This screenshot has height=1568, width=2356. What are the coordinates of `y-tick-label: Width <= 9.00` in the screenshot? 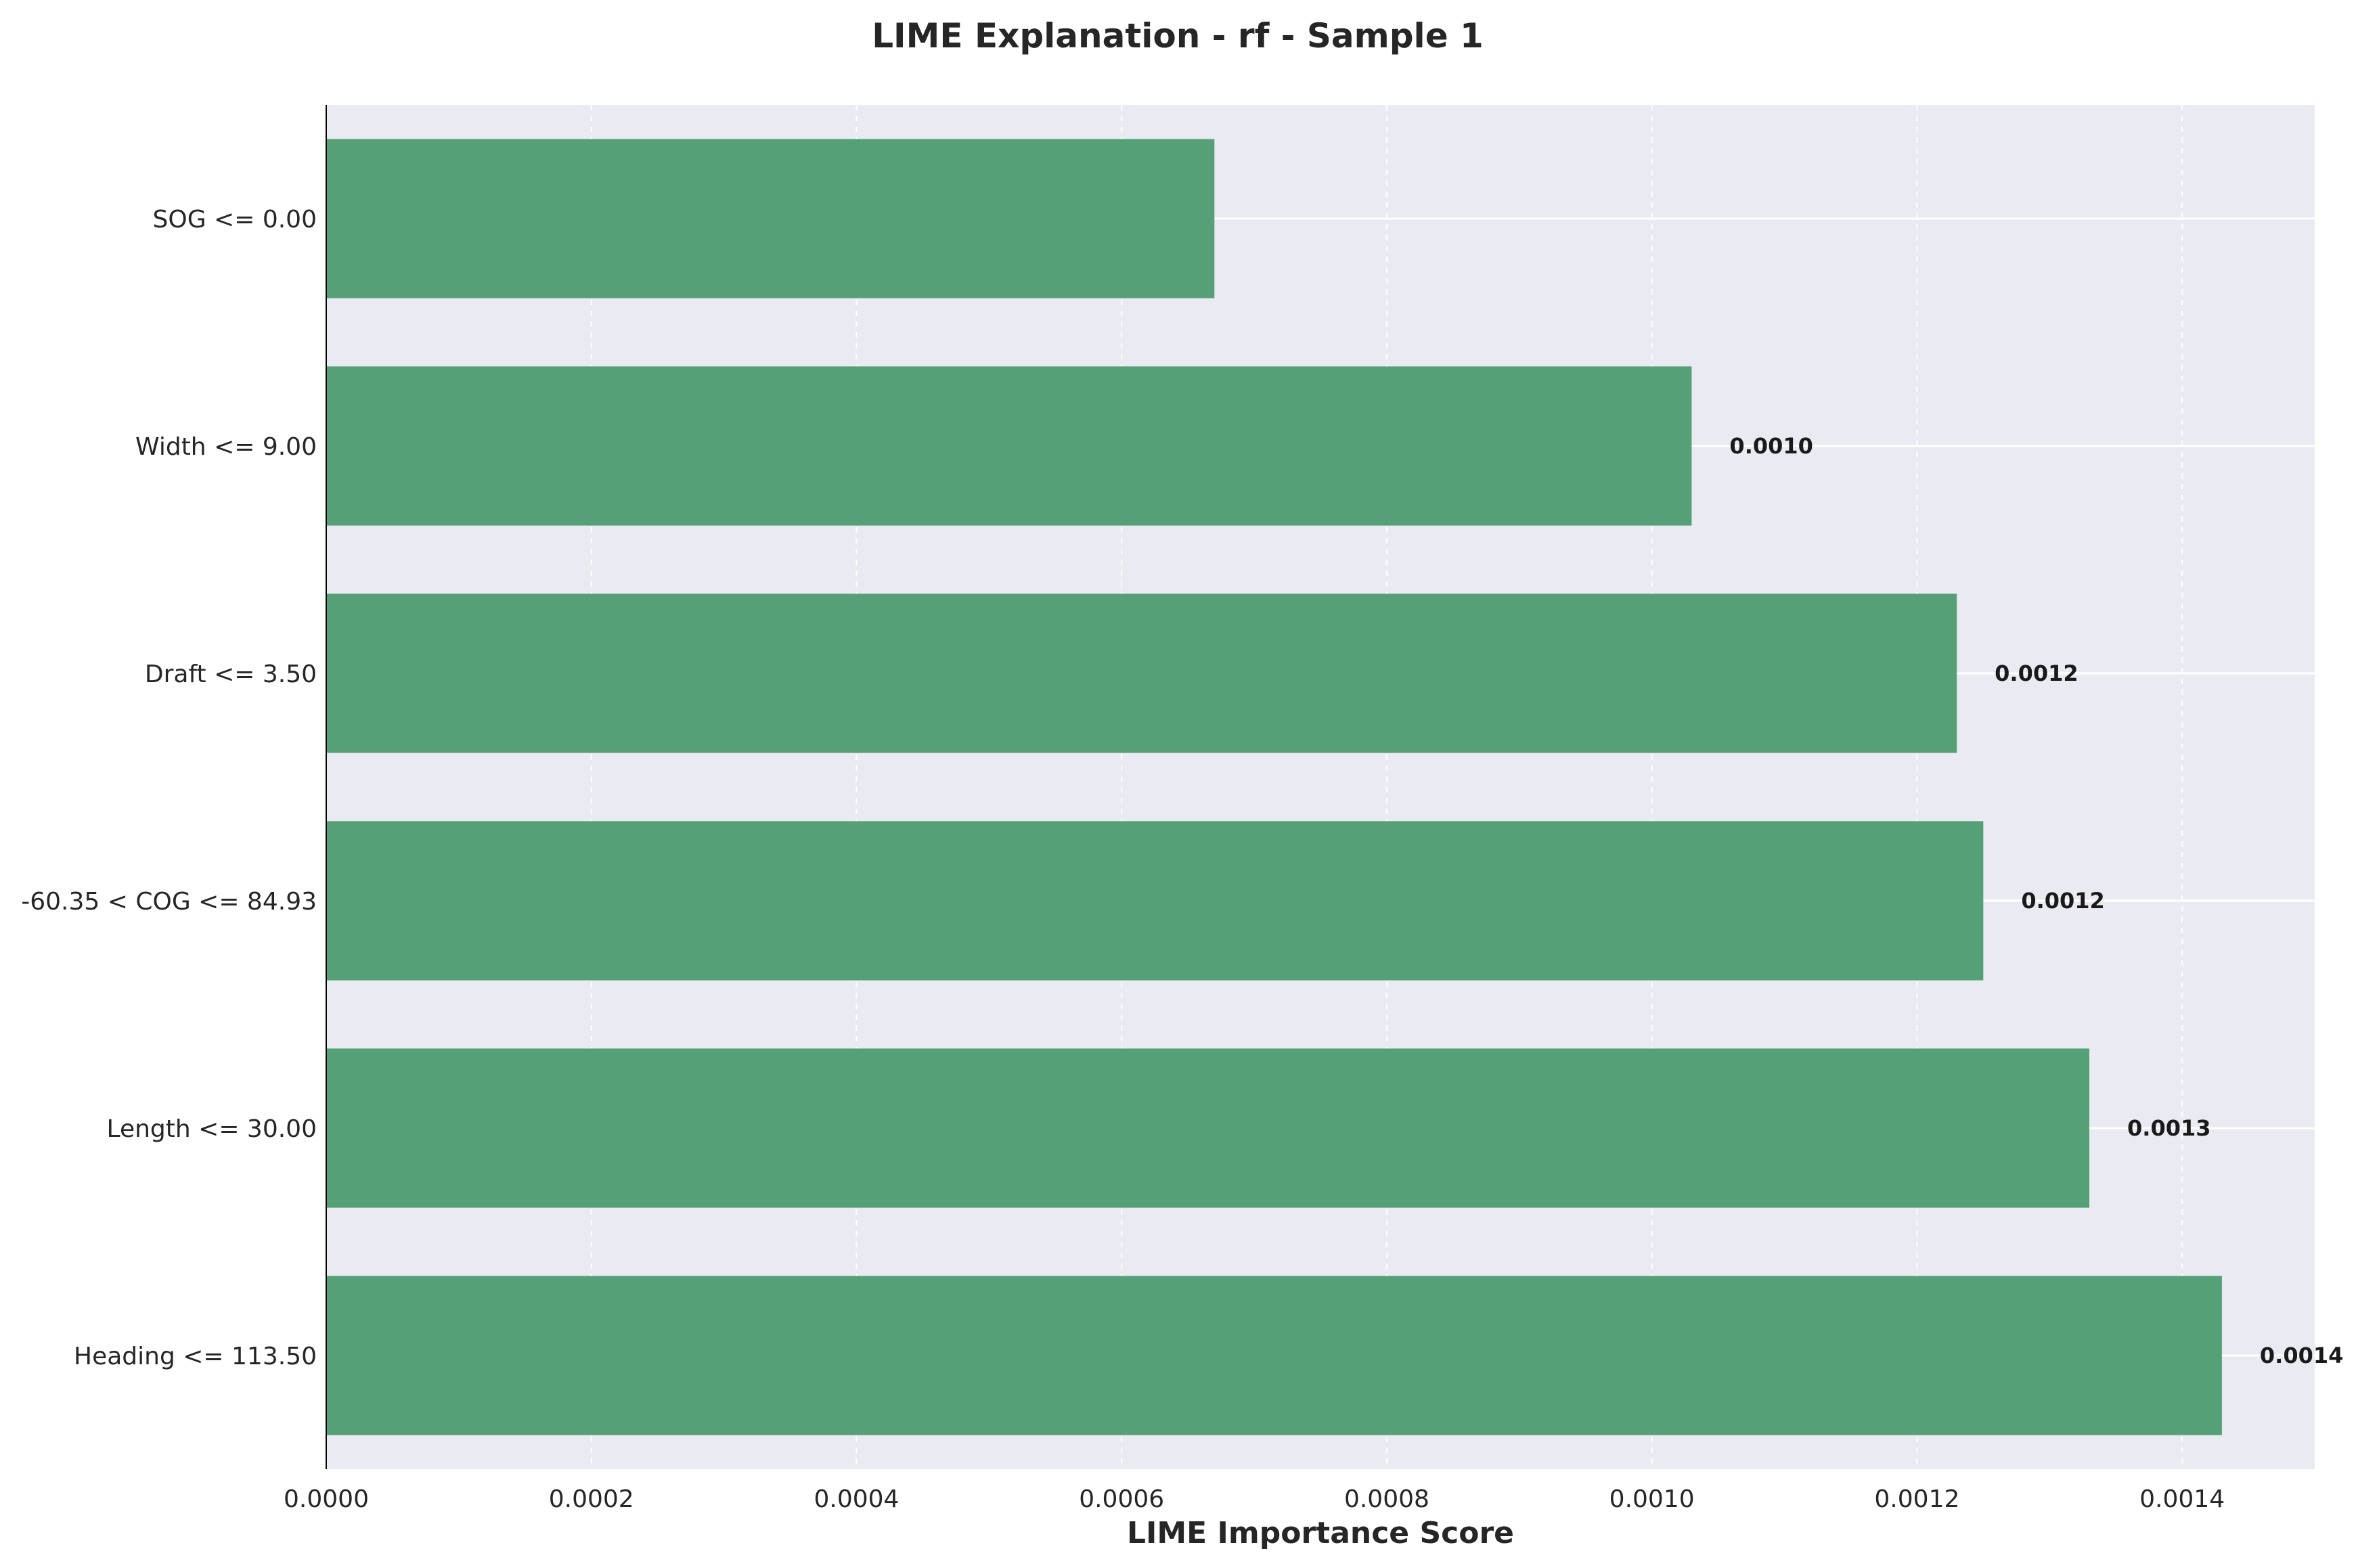 It's located at (226, 447).